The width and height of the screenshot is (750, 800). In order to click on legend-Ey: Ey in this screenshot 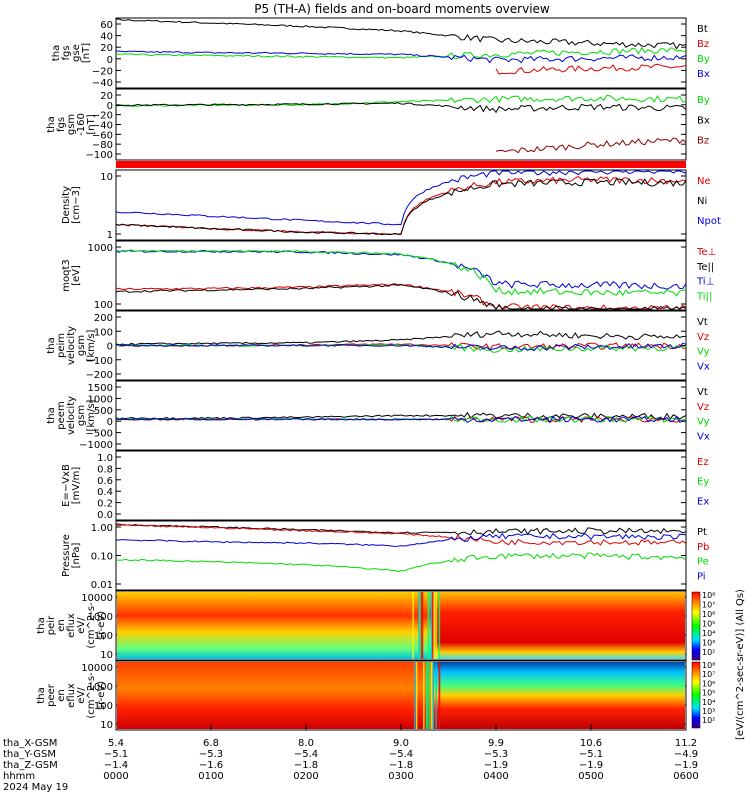, I will do `click(703, 482)`.